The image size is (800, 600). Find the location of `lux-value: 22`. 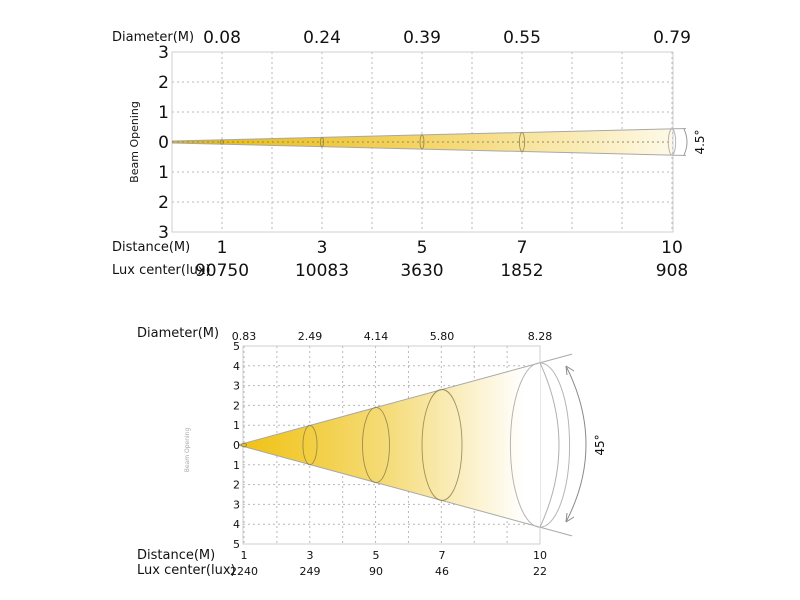

lux-value: 22 is located at coordinates (540, 571).